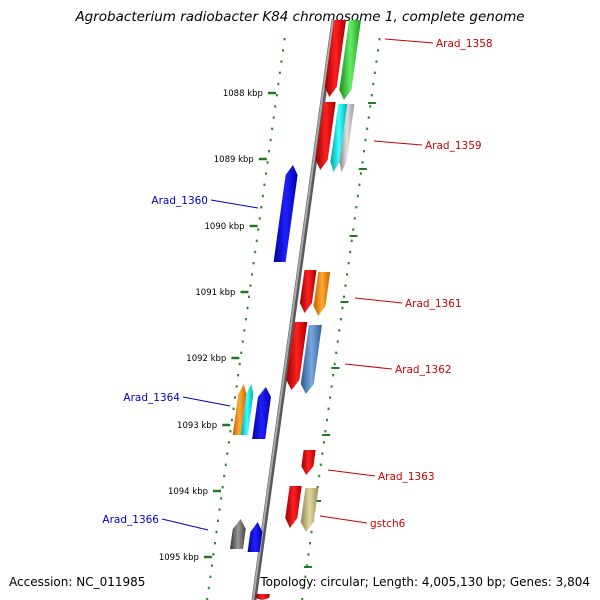  What do you see at coordinates (206, 359) in the screenshot?
I see `tick-label: 1092 kbp` at bounding box center [206, 359].